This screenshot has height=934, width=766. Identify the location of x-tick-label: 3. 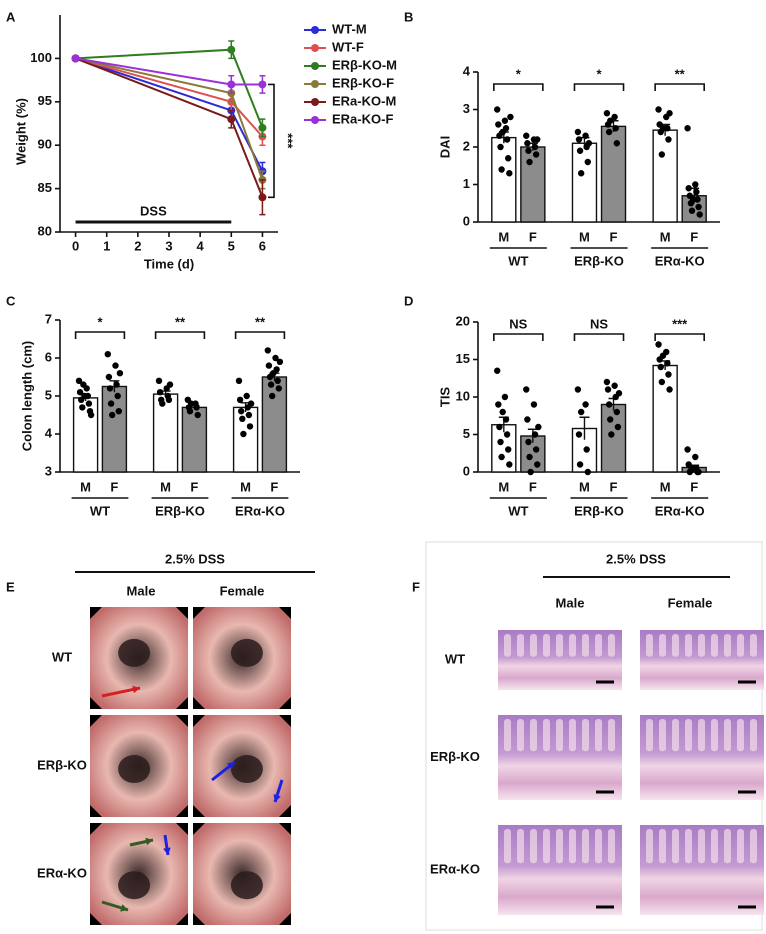
(168, 245).